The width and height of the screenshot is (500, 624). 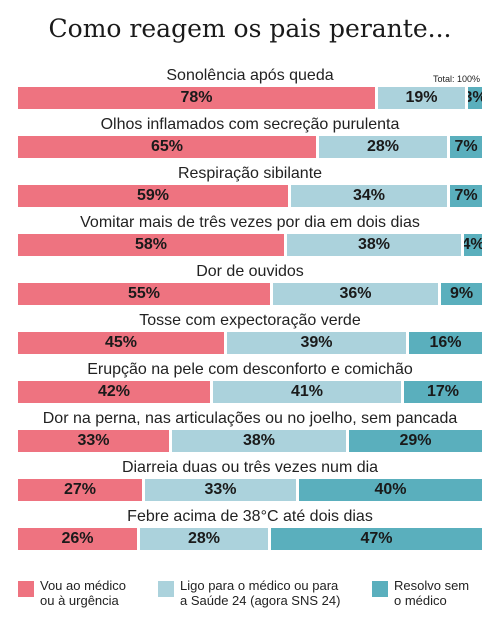 I want to click on bar-segment: 78%, so click(x=196, y=98).